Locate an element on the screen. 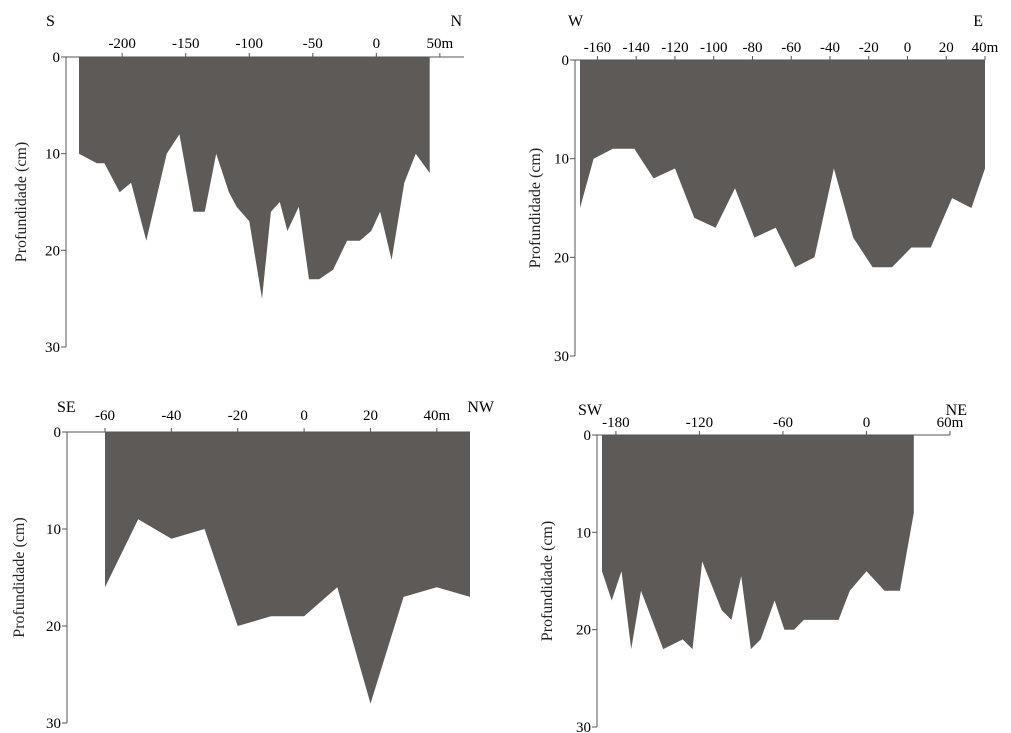 Image resolution: width=1011 pixels, height=733 pixels. direction-right-label: E is located at coordinates (978, 21).